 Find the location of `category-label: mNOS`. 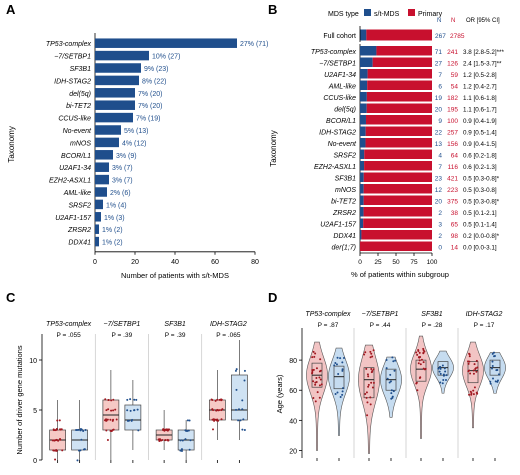

category-label: mNOS is located at coordinates (345, 190).